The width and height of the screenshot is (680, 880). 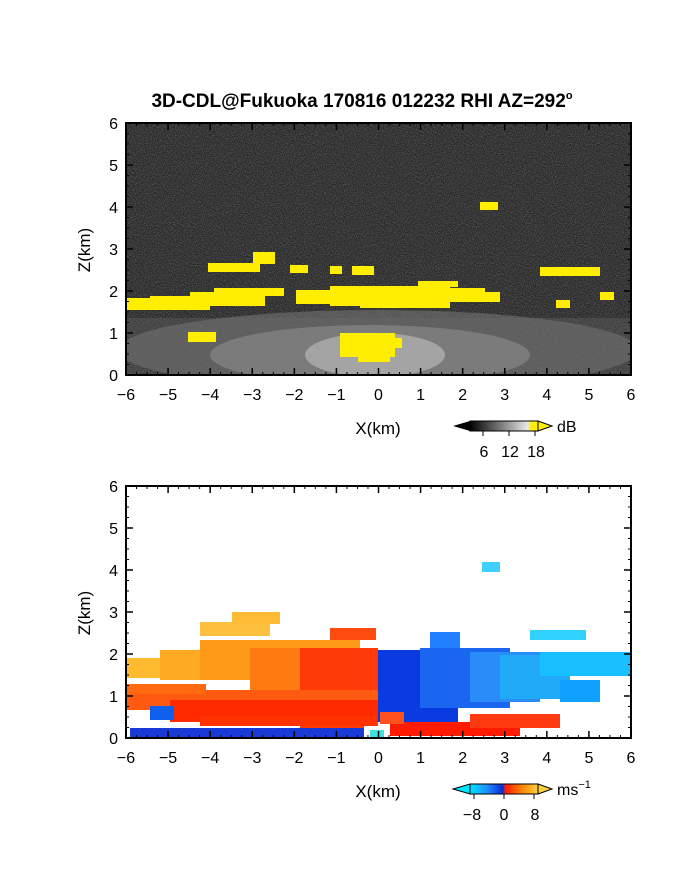 I want to click on reflectivity-colorbar-unit: dB, so click(x=567, y=427).